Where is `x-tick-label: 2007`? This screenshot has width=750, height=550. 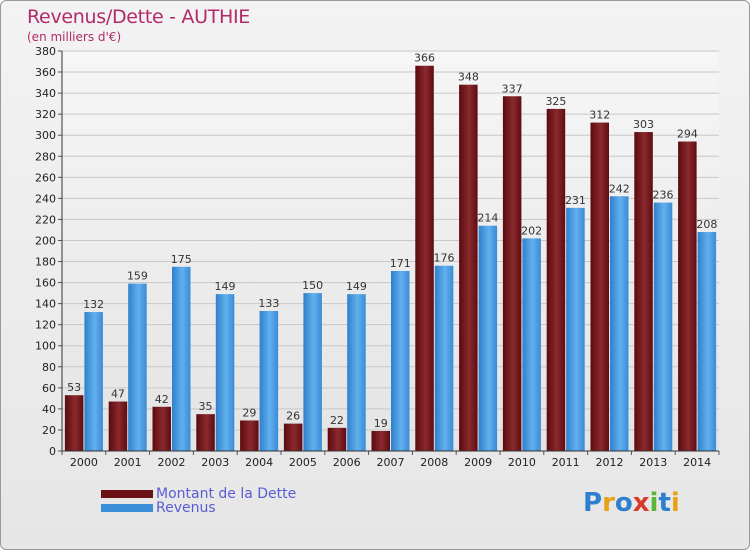
x-tick-label: 2007 is located at coordinates (391, 462).